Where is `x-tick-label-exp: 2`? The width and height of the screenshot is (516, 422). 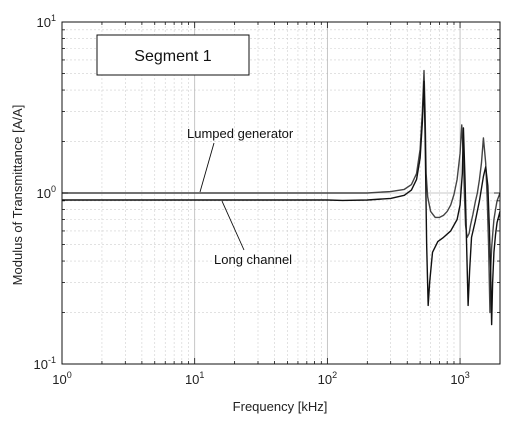
x-tick-label-exp: 2 is located at coordinates (334, 375).